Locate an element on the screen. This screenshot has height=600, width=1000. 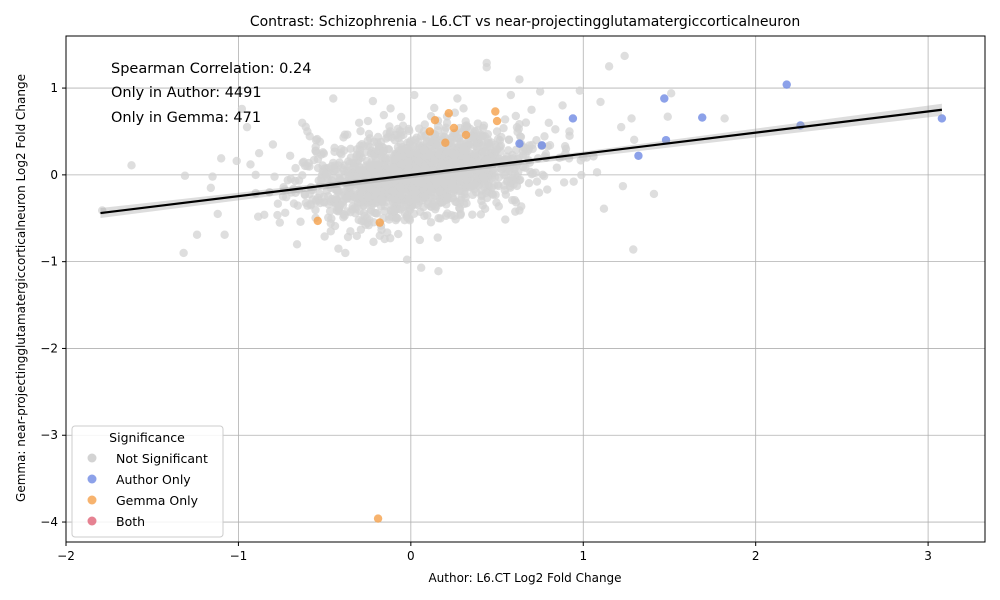
legend-label-gemma-only: Gemma Only is located at coordinates (157, 500).